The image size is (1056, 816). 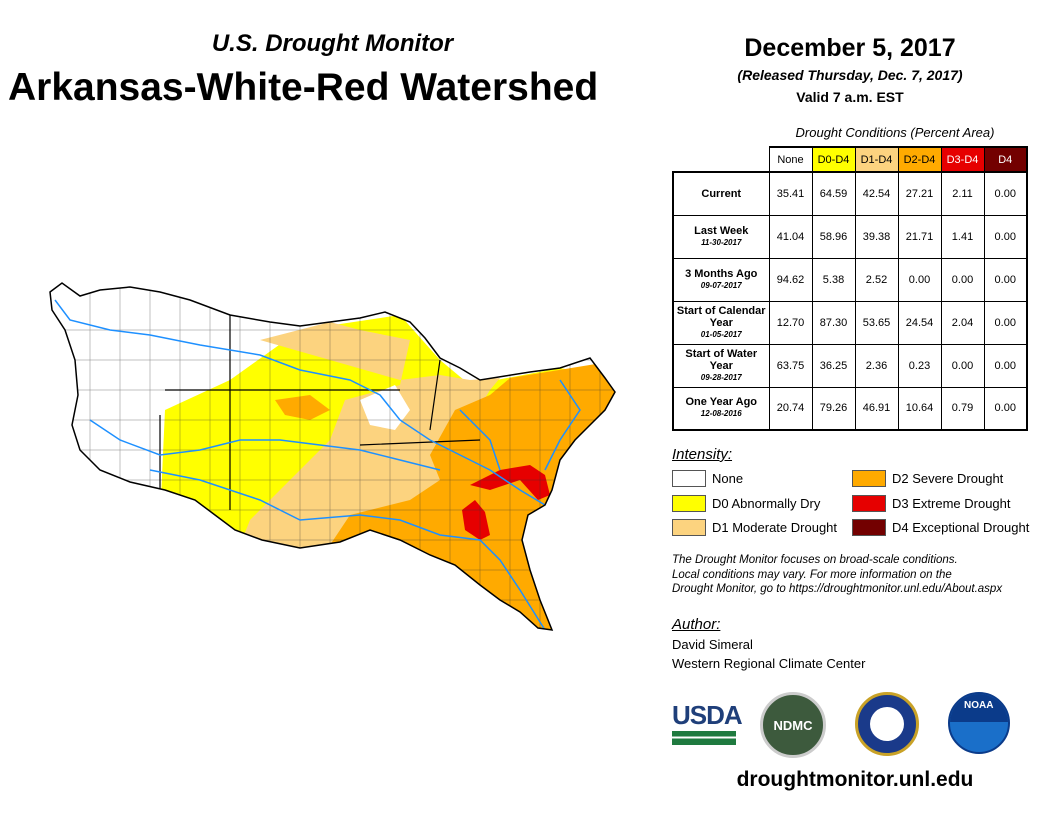 I want to click on table-cell: 87.30, so click(x=833, y=322).